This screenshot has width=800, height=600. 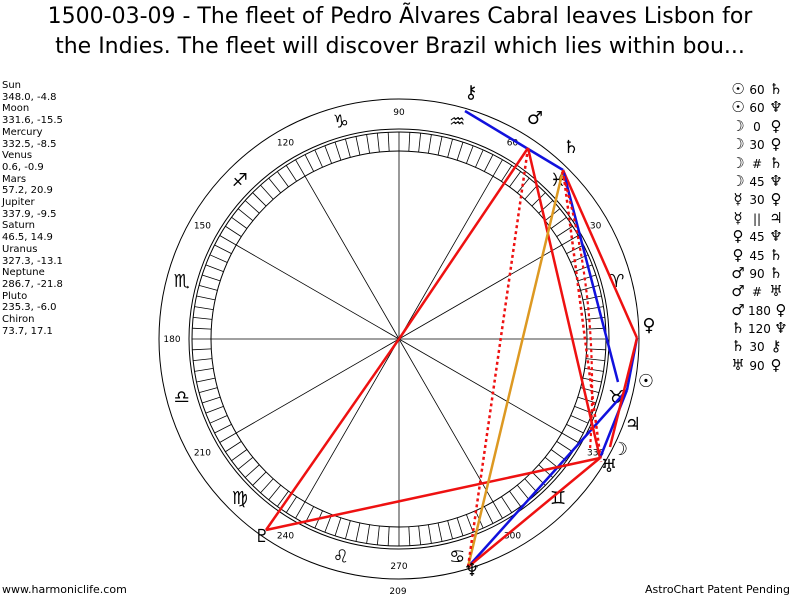 I want to click on aspect-row: ☿ || ♃, so click(x=759, y=218).